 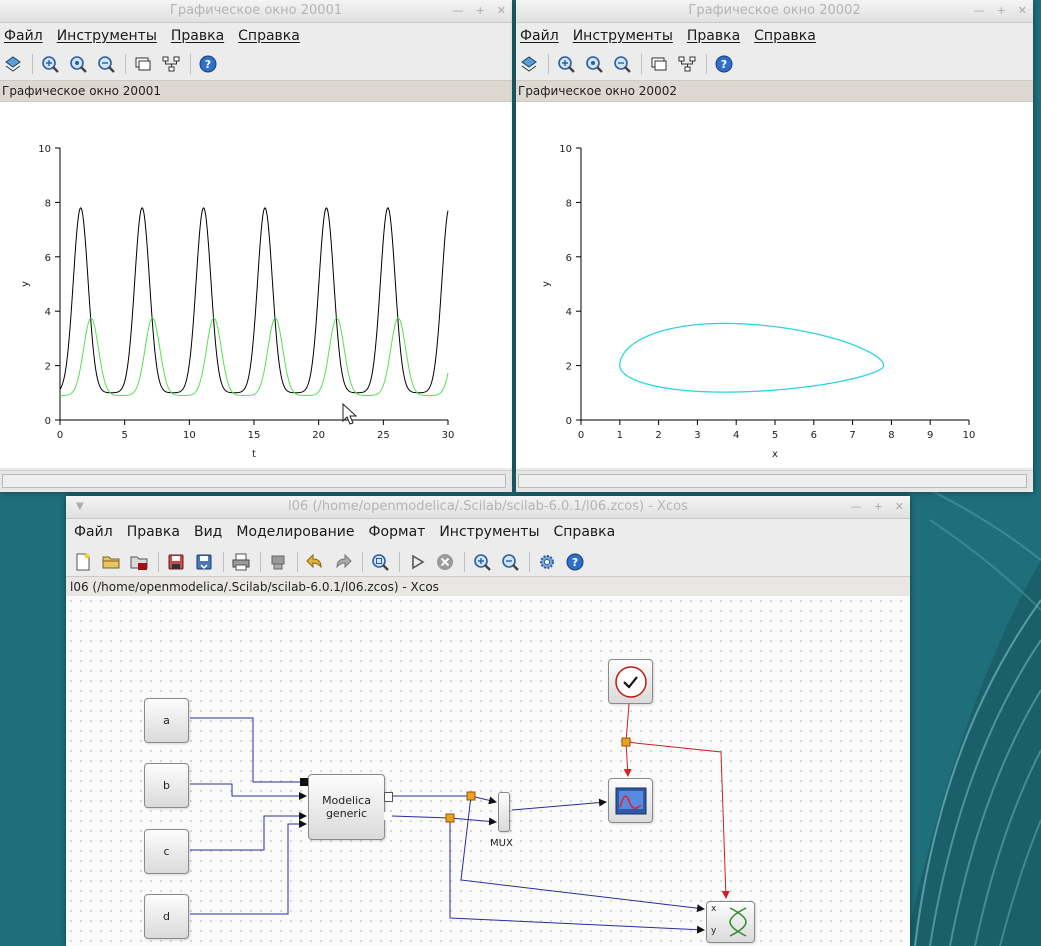 I want to click on start-icon, so click(x=417, y=562).